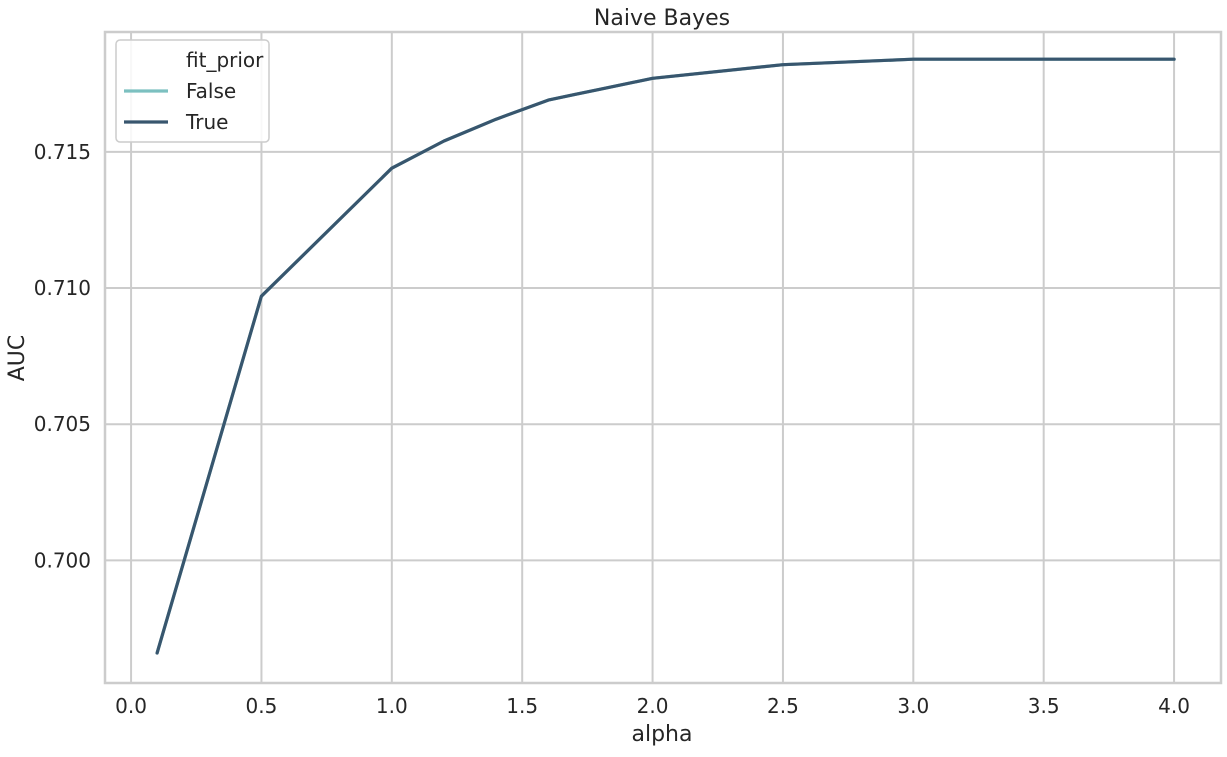  Describe the element at coordinates (131, 706) in the screenshot. I see `x-tick-label: 0.0` at that location.